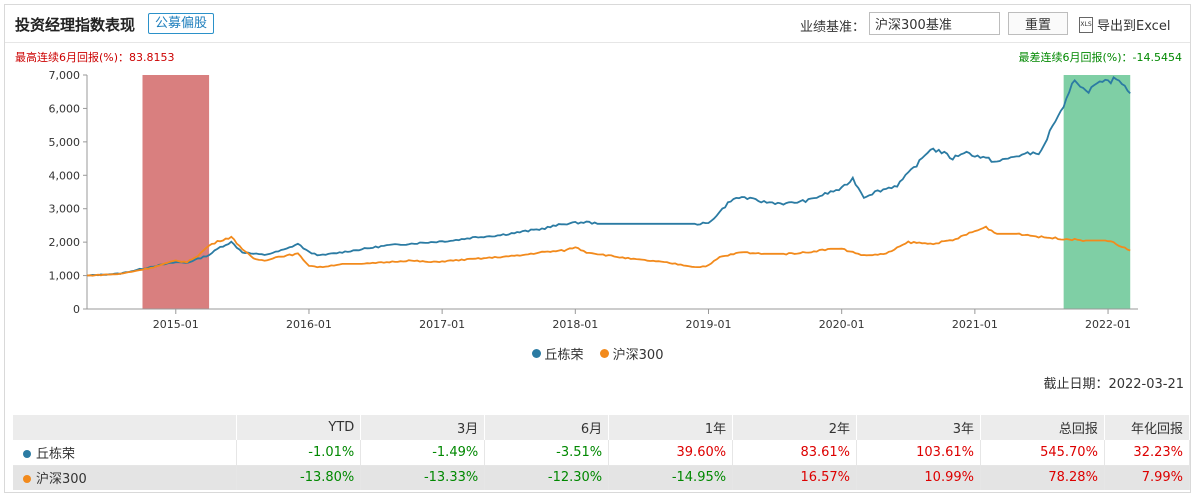 The image size is (1195, 495). Describe the element at coordinates (795, 453) in the screenshot. I see `cell-2y: 83.61%` at that location.